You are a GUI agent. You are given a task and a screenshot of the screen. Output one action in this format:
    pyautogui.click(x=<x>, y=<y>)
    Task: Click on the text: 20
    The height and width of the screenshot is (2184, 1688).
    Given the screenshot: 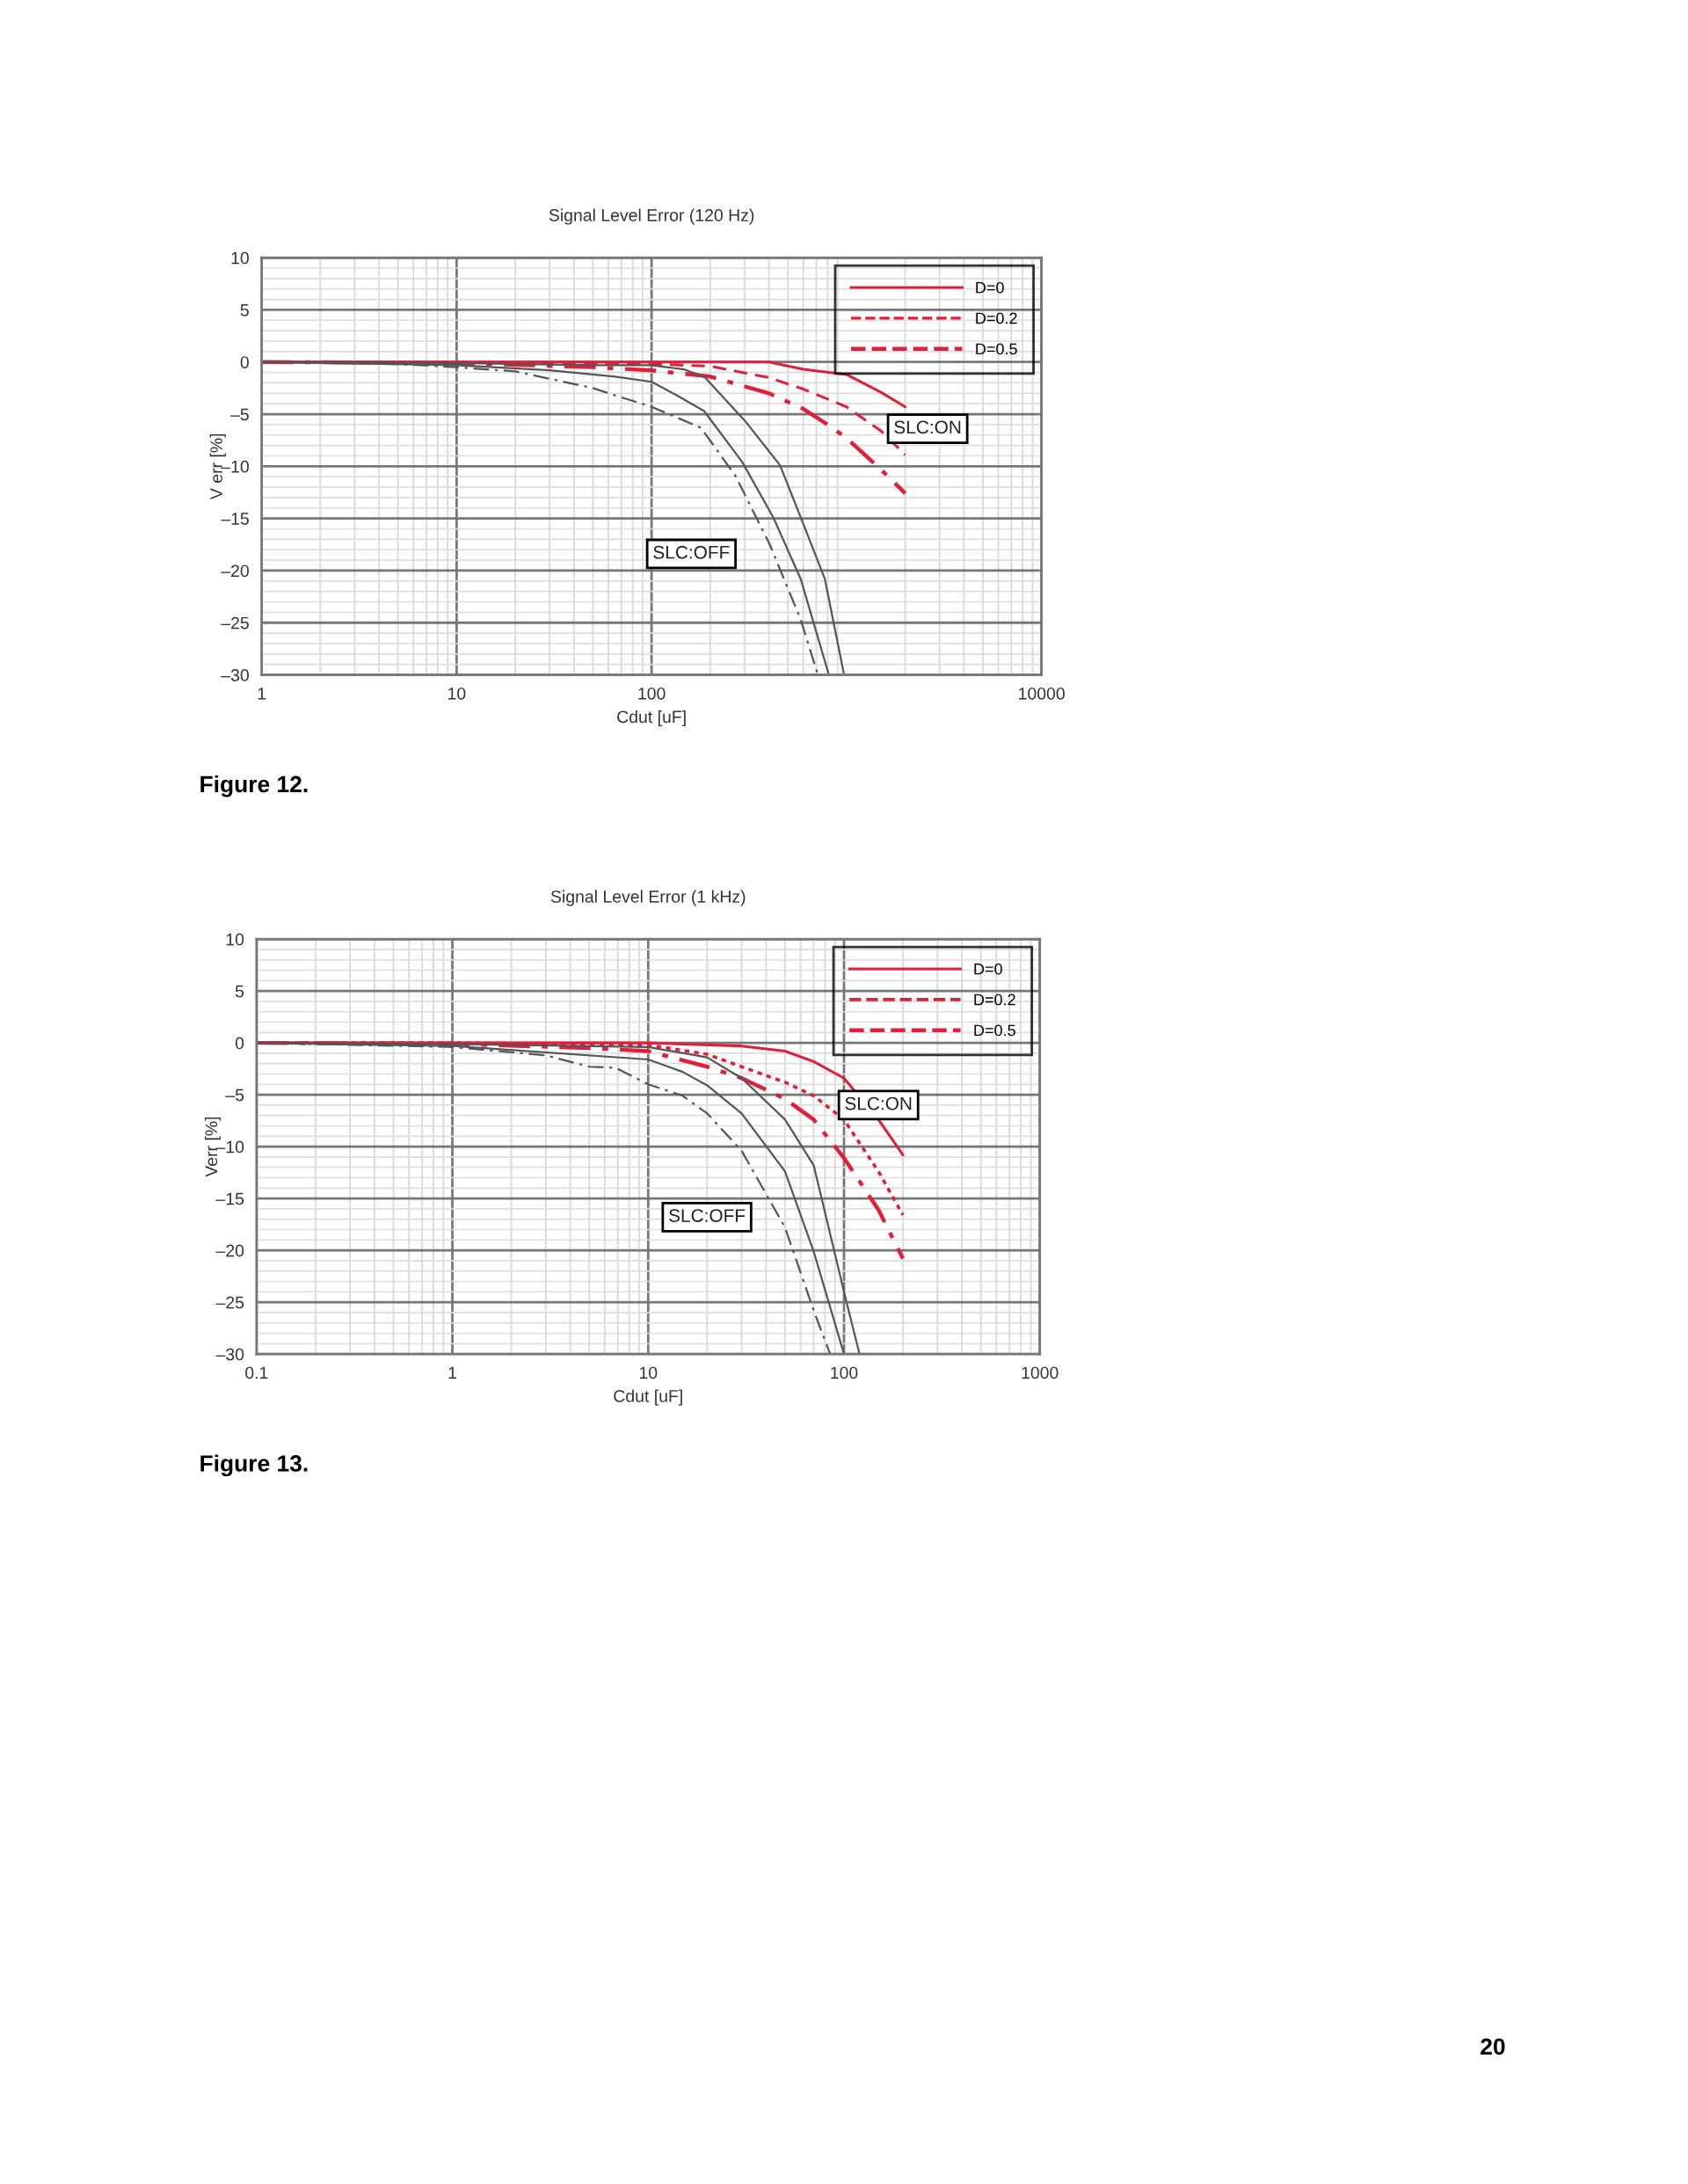 What is the action you would take?
    pyautogui.click(x=1493, y=2047)
    